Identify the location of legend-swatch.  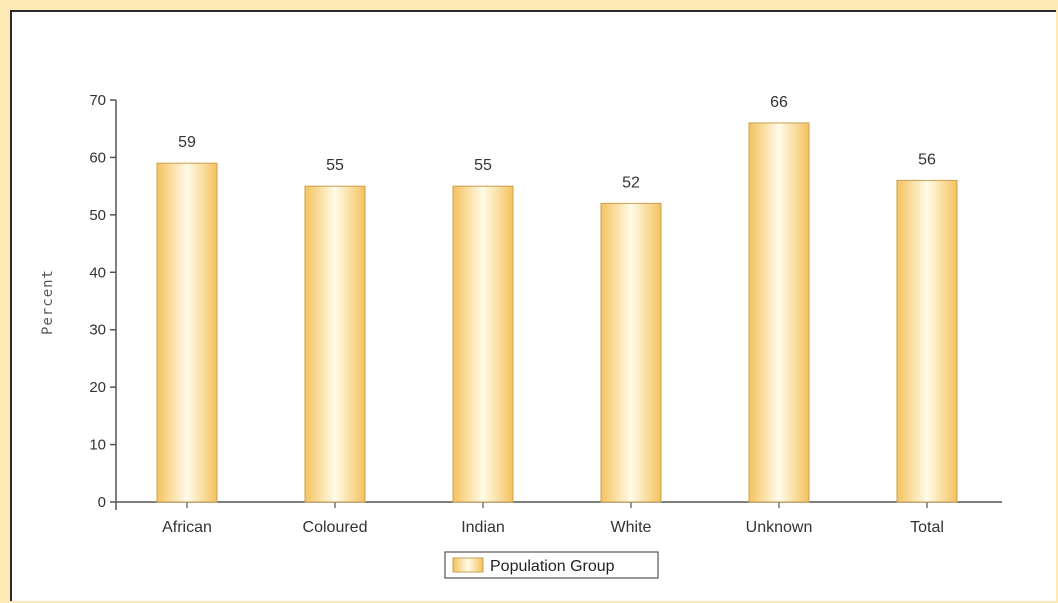
(468, 565).